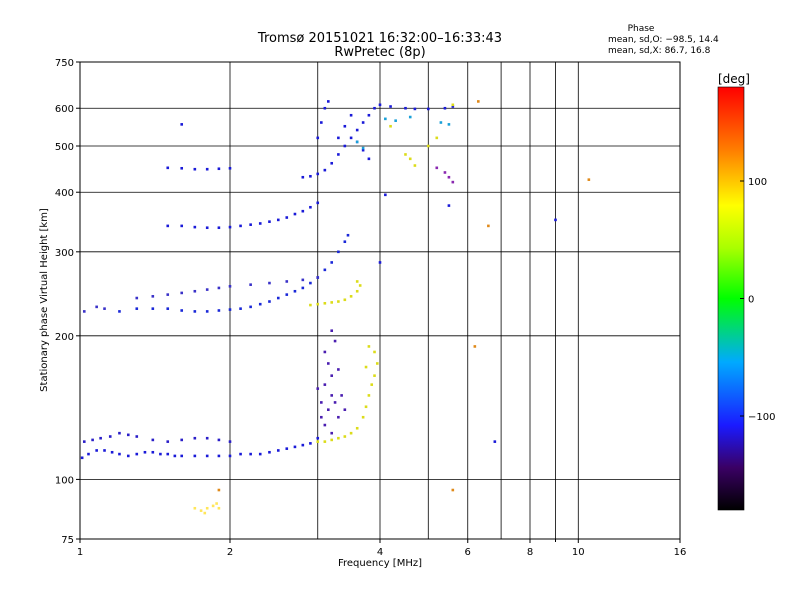  What do you see at coordinates (64, 63) in the screenshot?
I see `y-tick-label: 750` at bounding box center [64, 63].